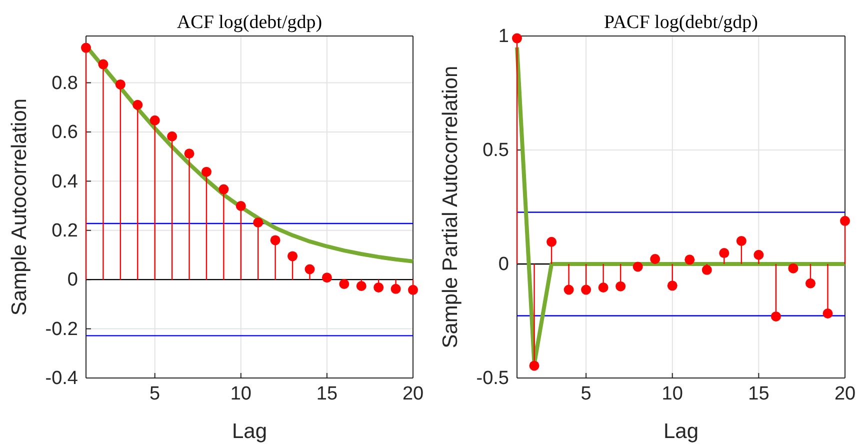  I want to click on y-tick-label: -0.2, so click(61, 329).